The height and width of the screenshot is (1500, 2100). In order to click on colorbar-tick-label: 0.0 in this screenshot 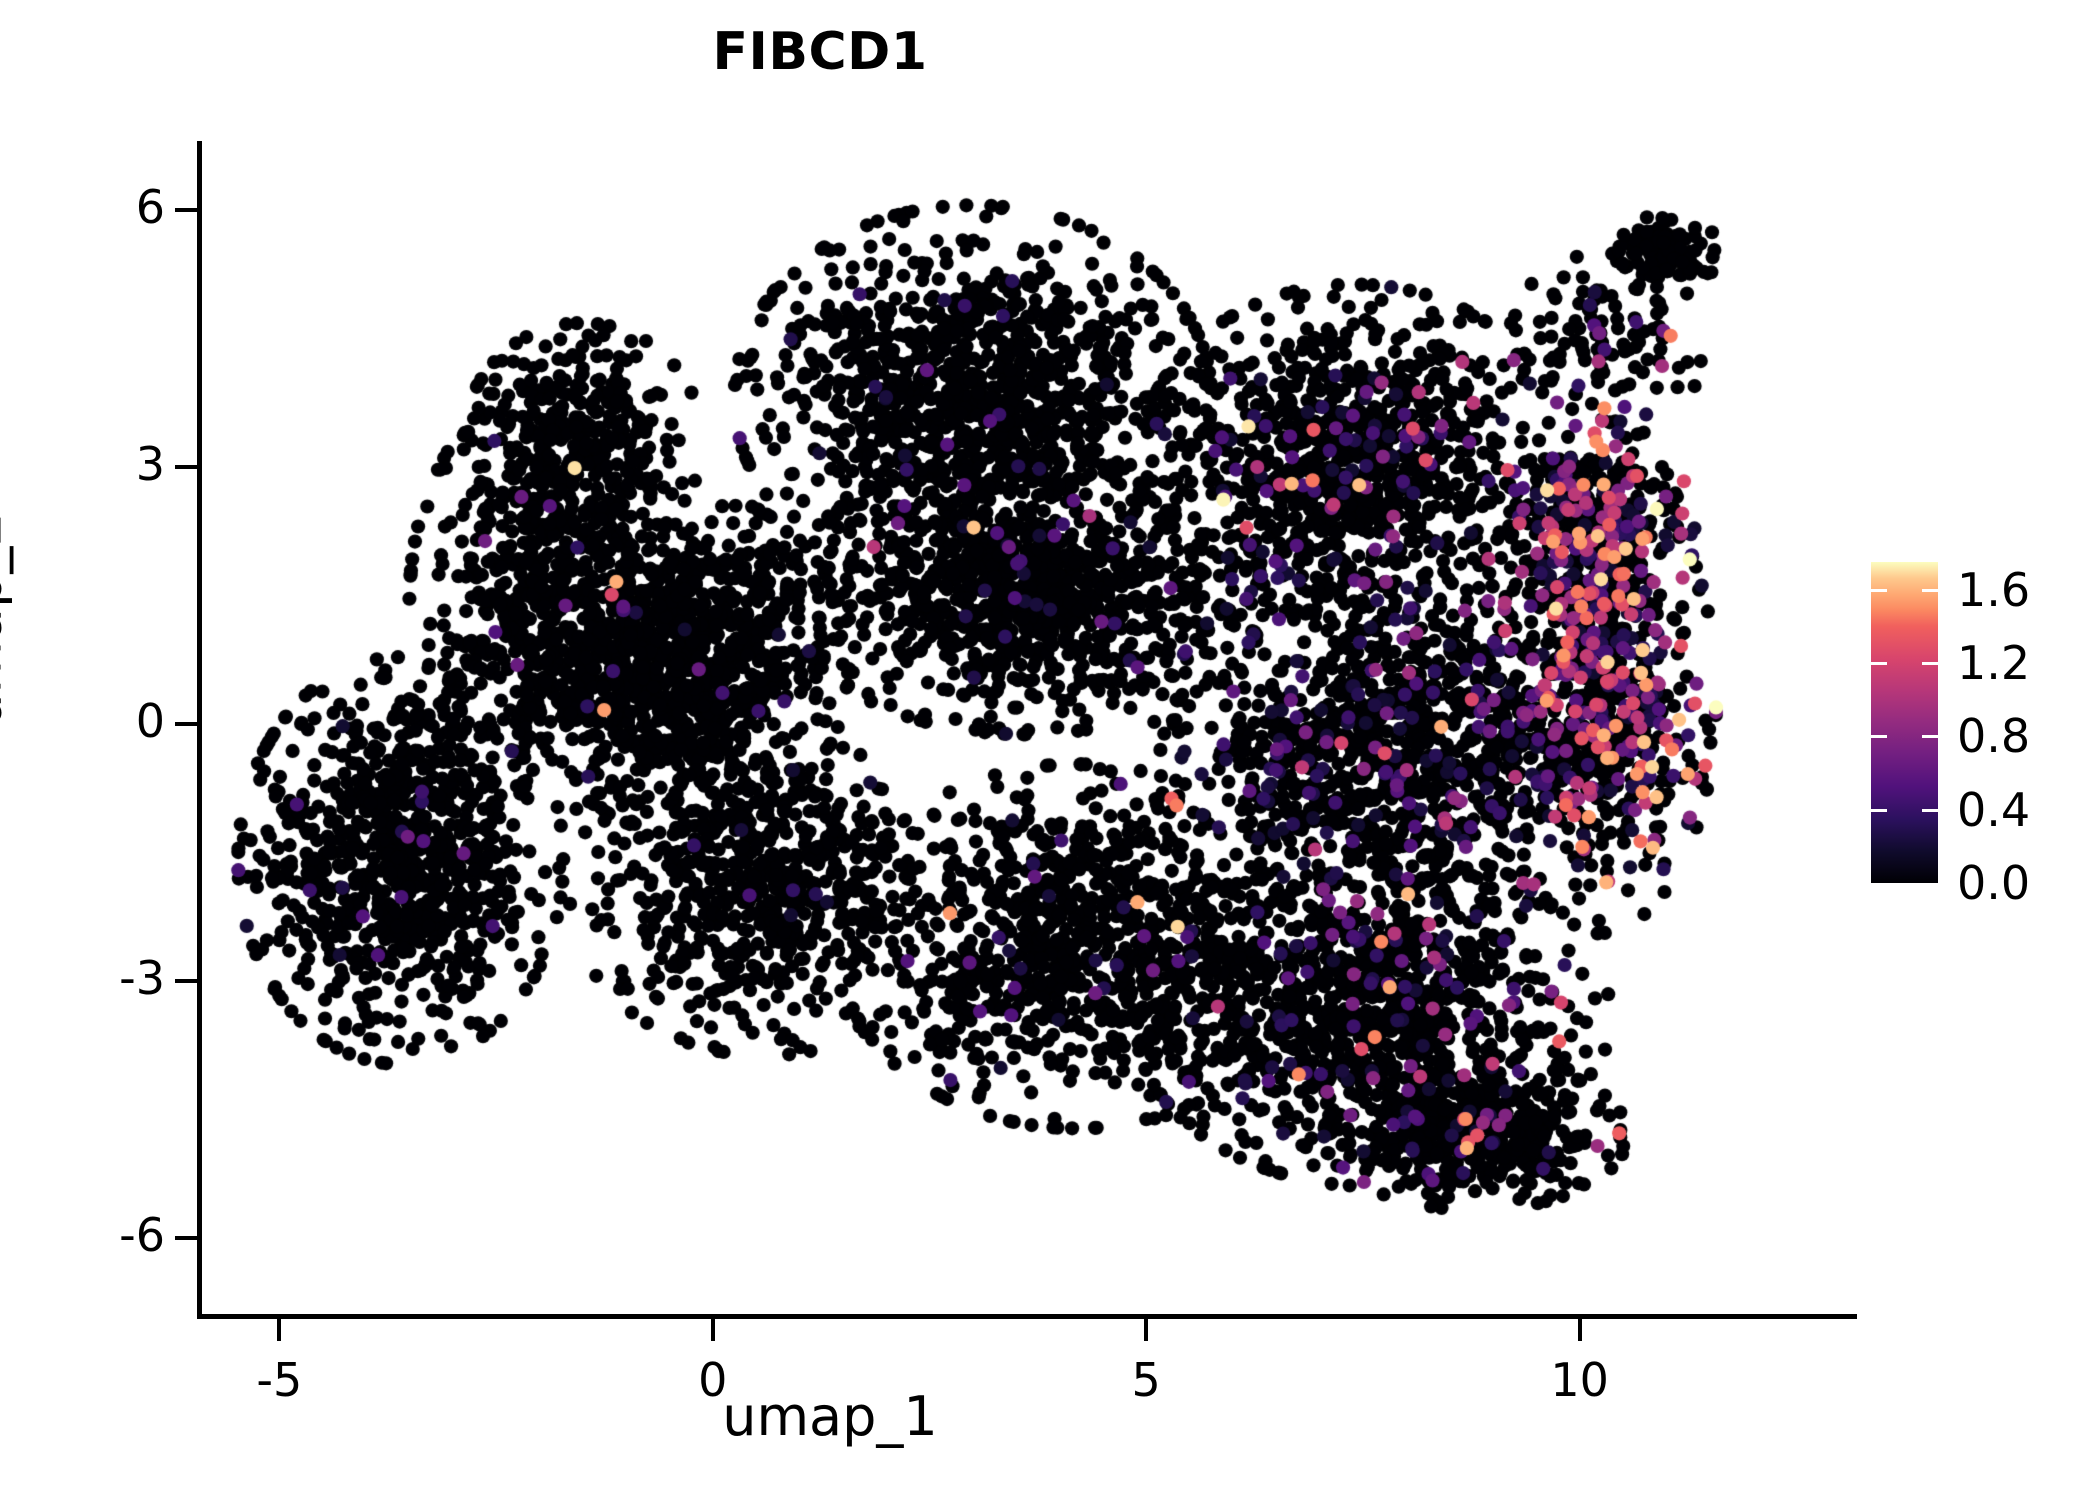, I will do `click(1994, 883)`.